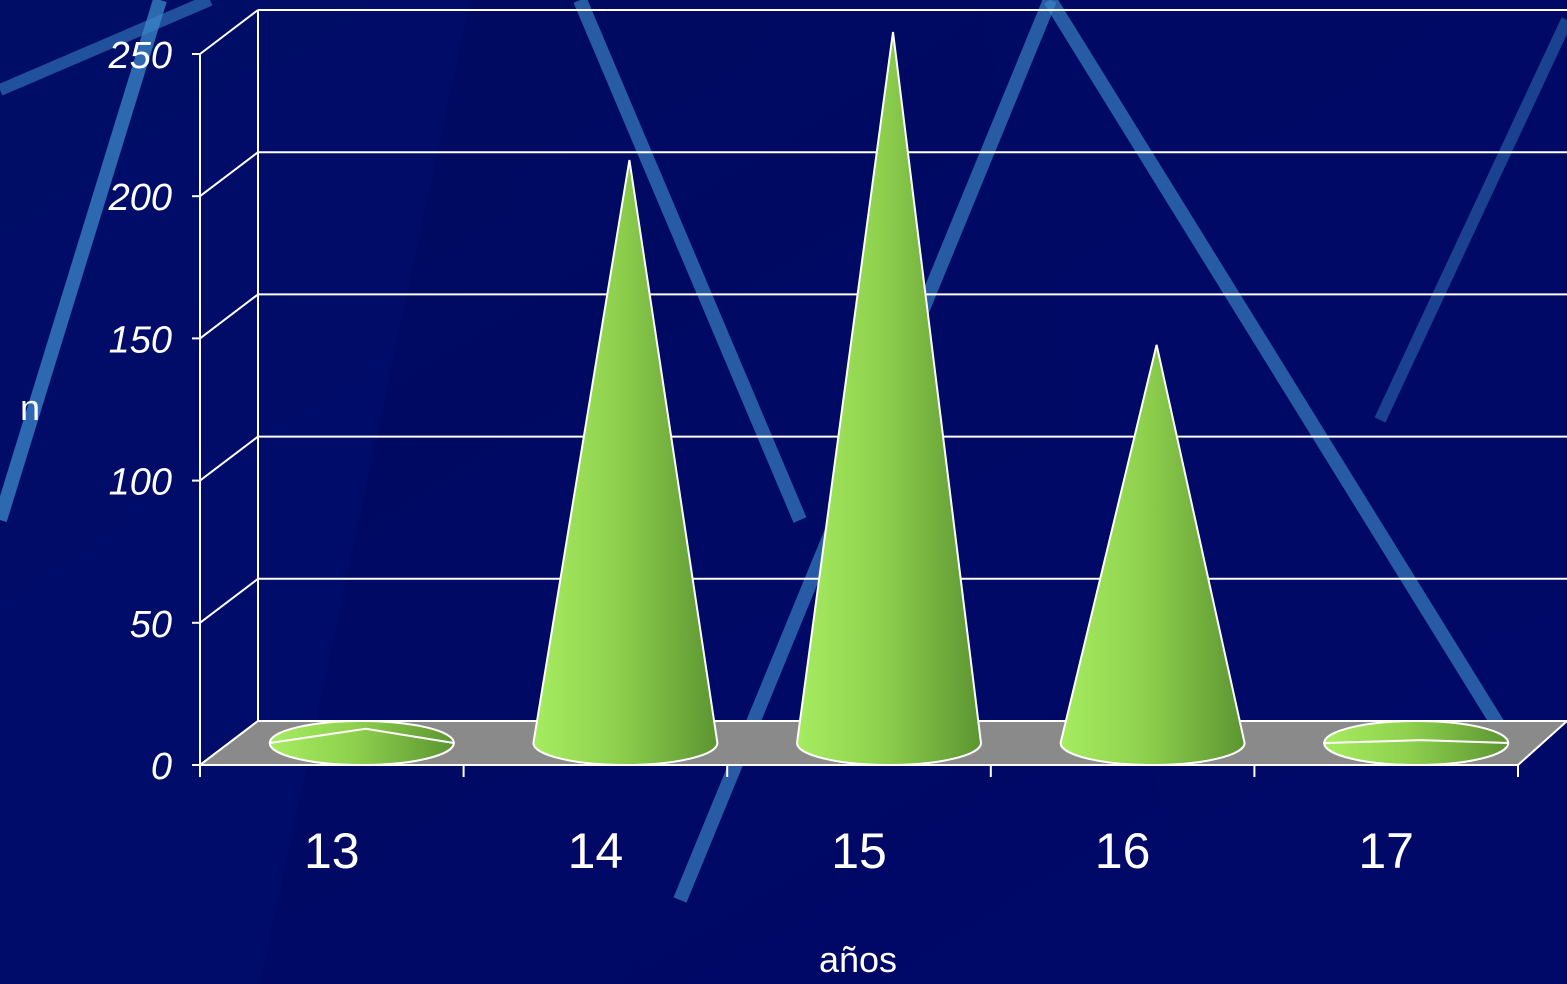  What do you see at coordinates (1386, 851) in the screenshot?
I see `x-tick-label: 17` at bounding box center [1386, 851].